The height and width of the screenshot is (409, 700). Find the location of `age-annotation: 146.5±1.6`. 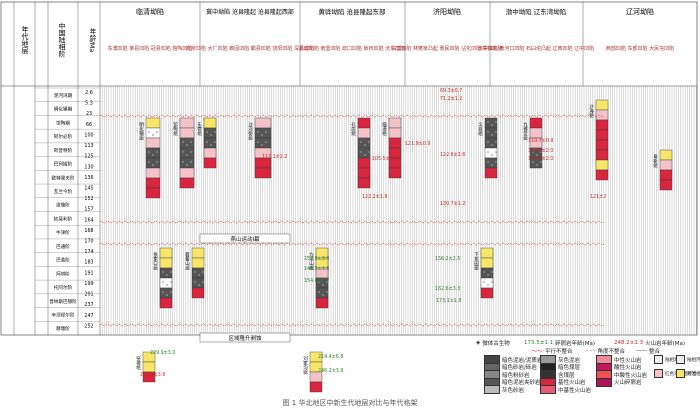

age-annotation: 146.5±1.6 is located at coordinates (316, 269).